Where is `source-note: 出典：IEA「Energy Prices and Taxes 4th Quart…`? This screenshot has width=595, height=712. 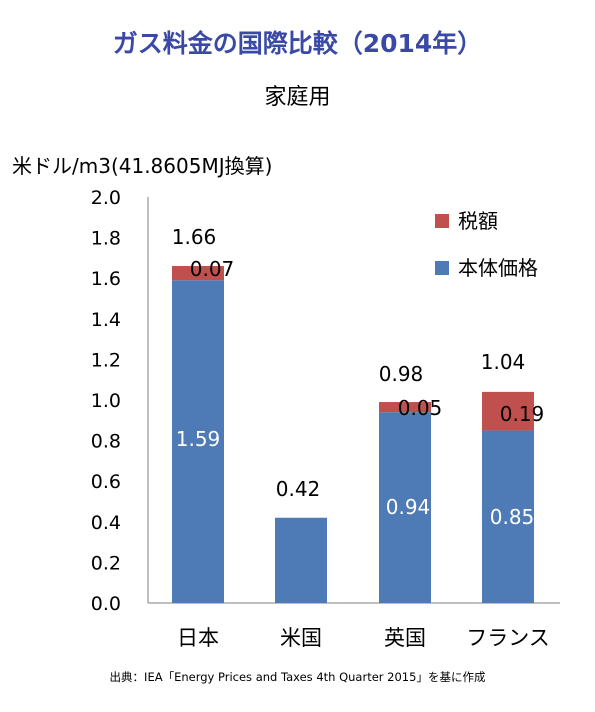
source-note: 出典：IEA「Energy Prices and Taxes 4th Quart… is located at coordinates (297, 677).